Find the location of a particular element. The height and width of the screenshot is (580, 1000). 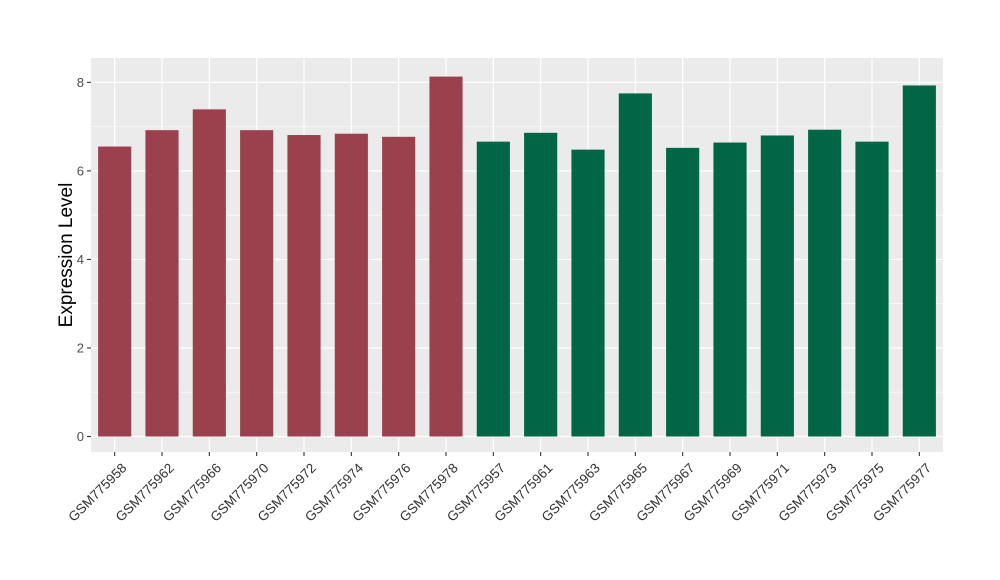

bar-GSM775962 is located at coordinates (162, 283).